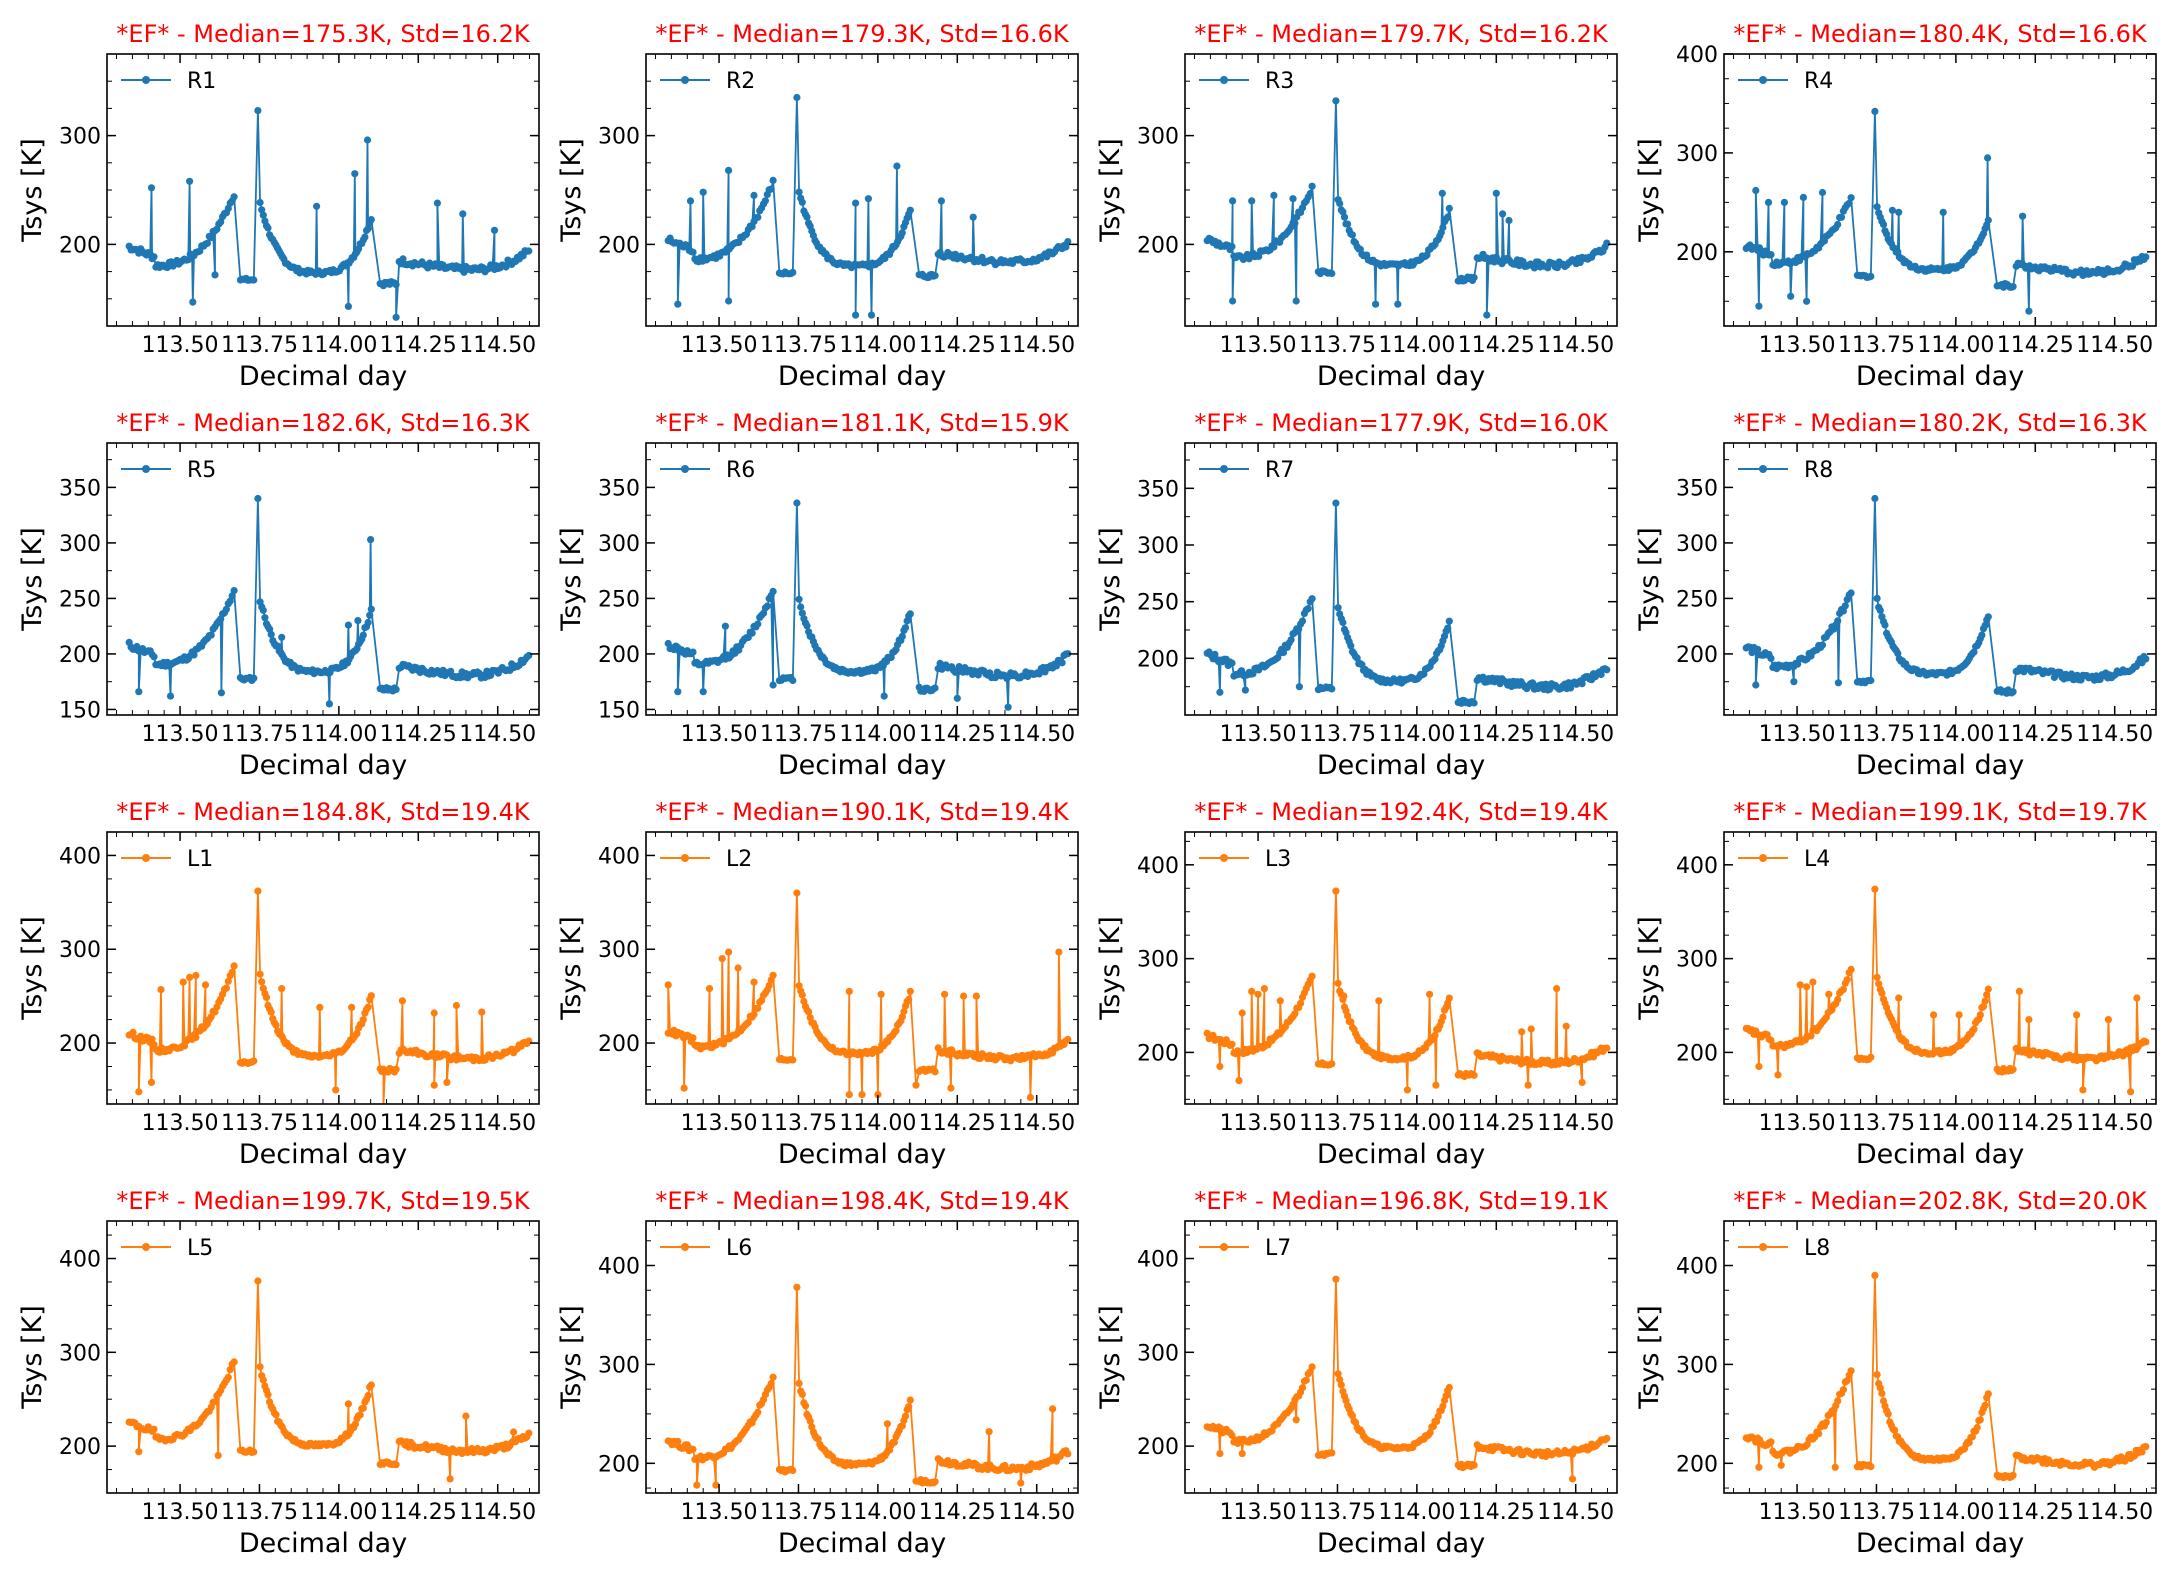  I want to click on legend-label: L1, so click(200, 859).